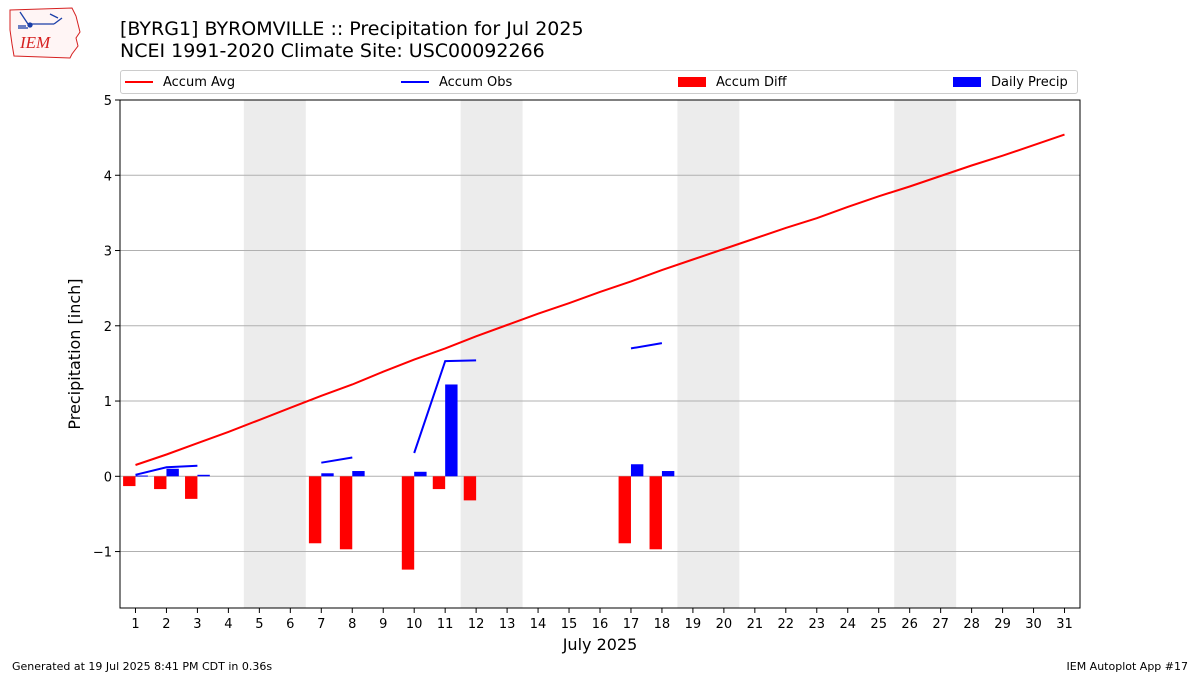 The image size is (1200, 675). Describe the element at coordinates (199, 82) in the screenshot. I see `legend-label-accum-avg: Accum Avg` at that location.